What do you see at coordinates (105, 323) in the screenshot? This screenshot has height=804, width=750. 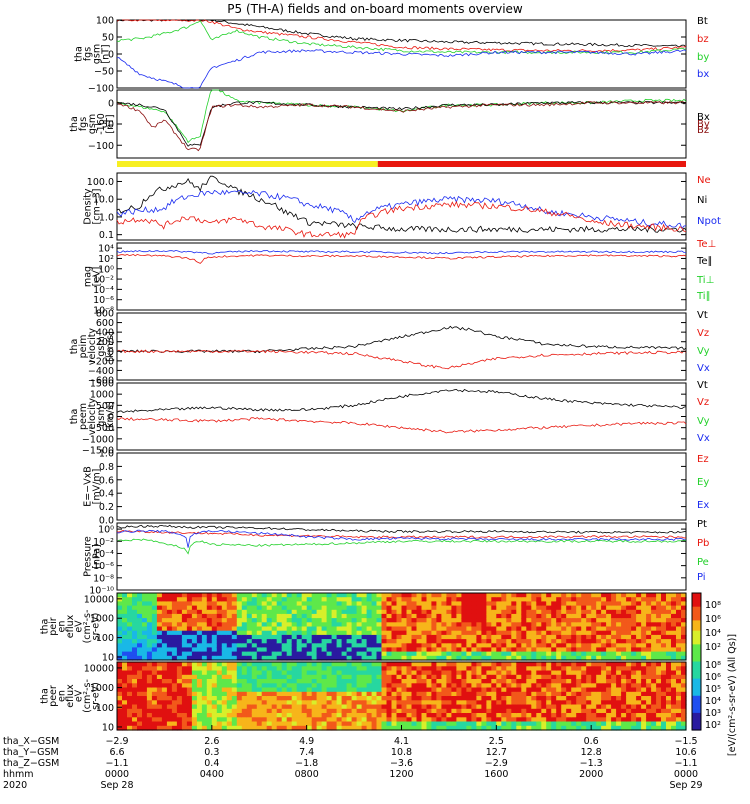 I see `ytick-label: 600` at bounding box center [105, 323].